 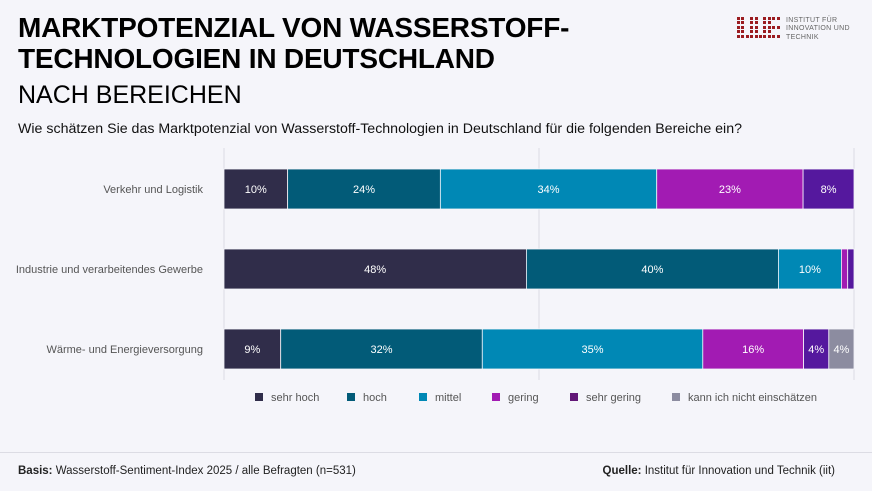 I want to click on data-label: 16%, so click(x=753, y=350).